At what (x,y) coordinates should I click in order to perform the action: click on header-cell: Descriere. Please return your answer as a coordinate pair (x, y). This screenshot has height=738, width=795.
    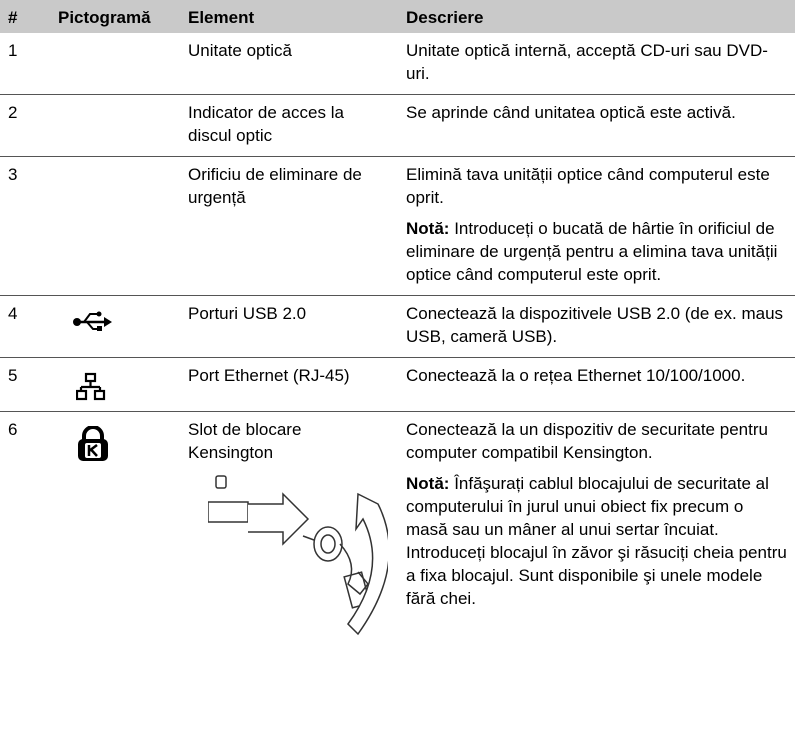
    Looking at the image, I should click on (596, 16).